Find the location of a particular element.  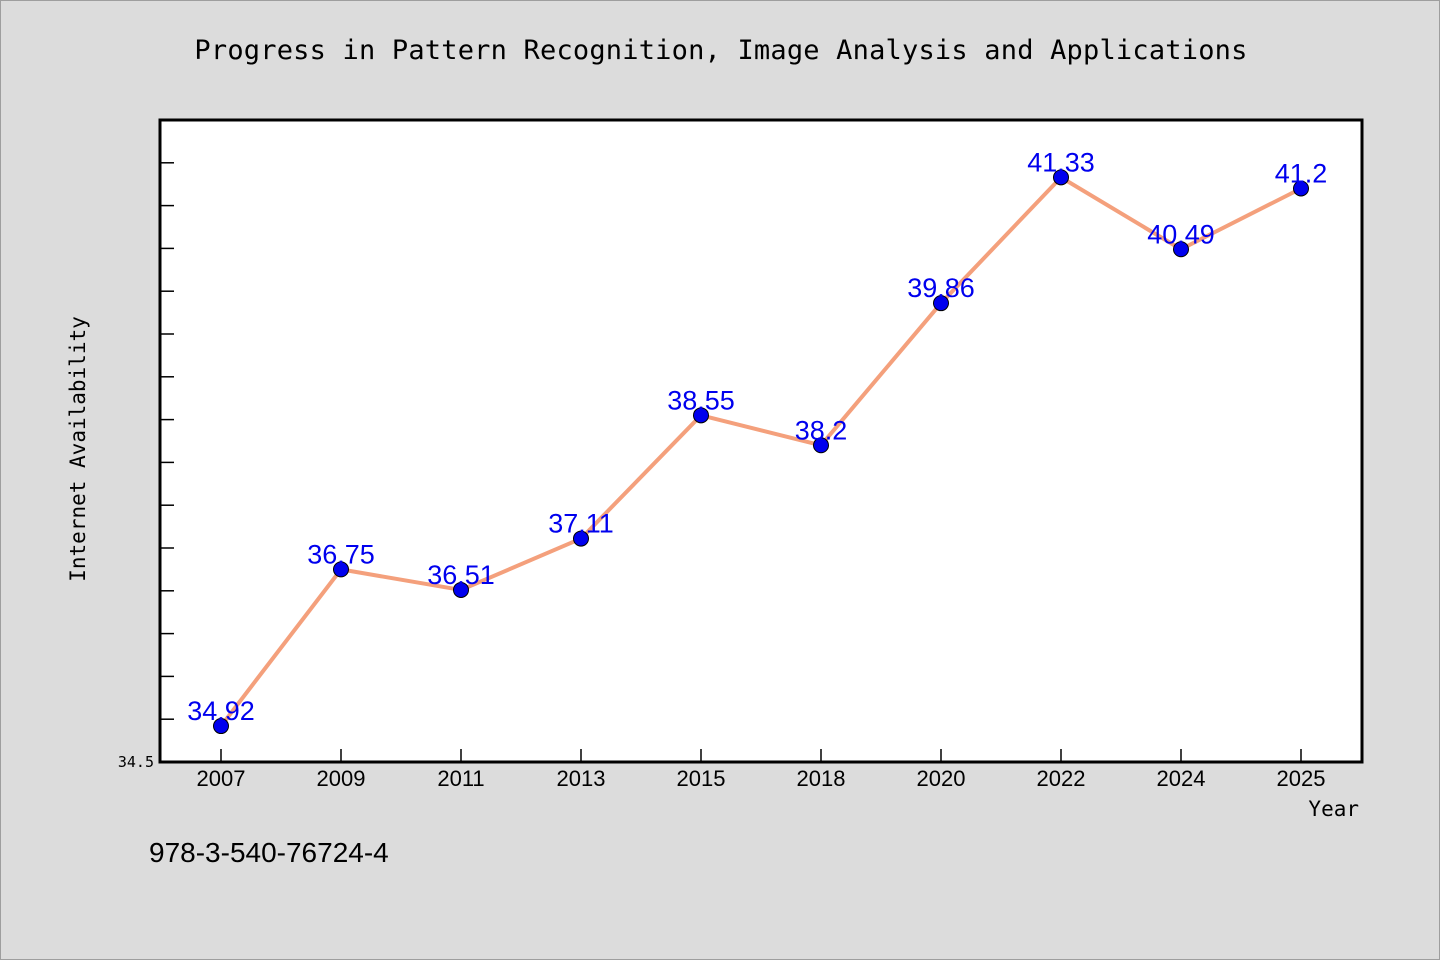

data-label: 40.49 is located at coordinates (1181, 234).